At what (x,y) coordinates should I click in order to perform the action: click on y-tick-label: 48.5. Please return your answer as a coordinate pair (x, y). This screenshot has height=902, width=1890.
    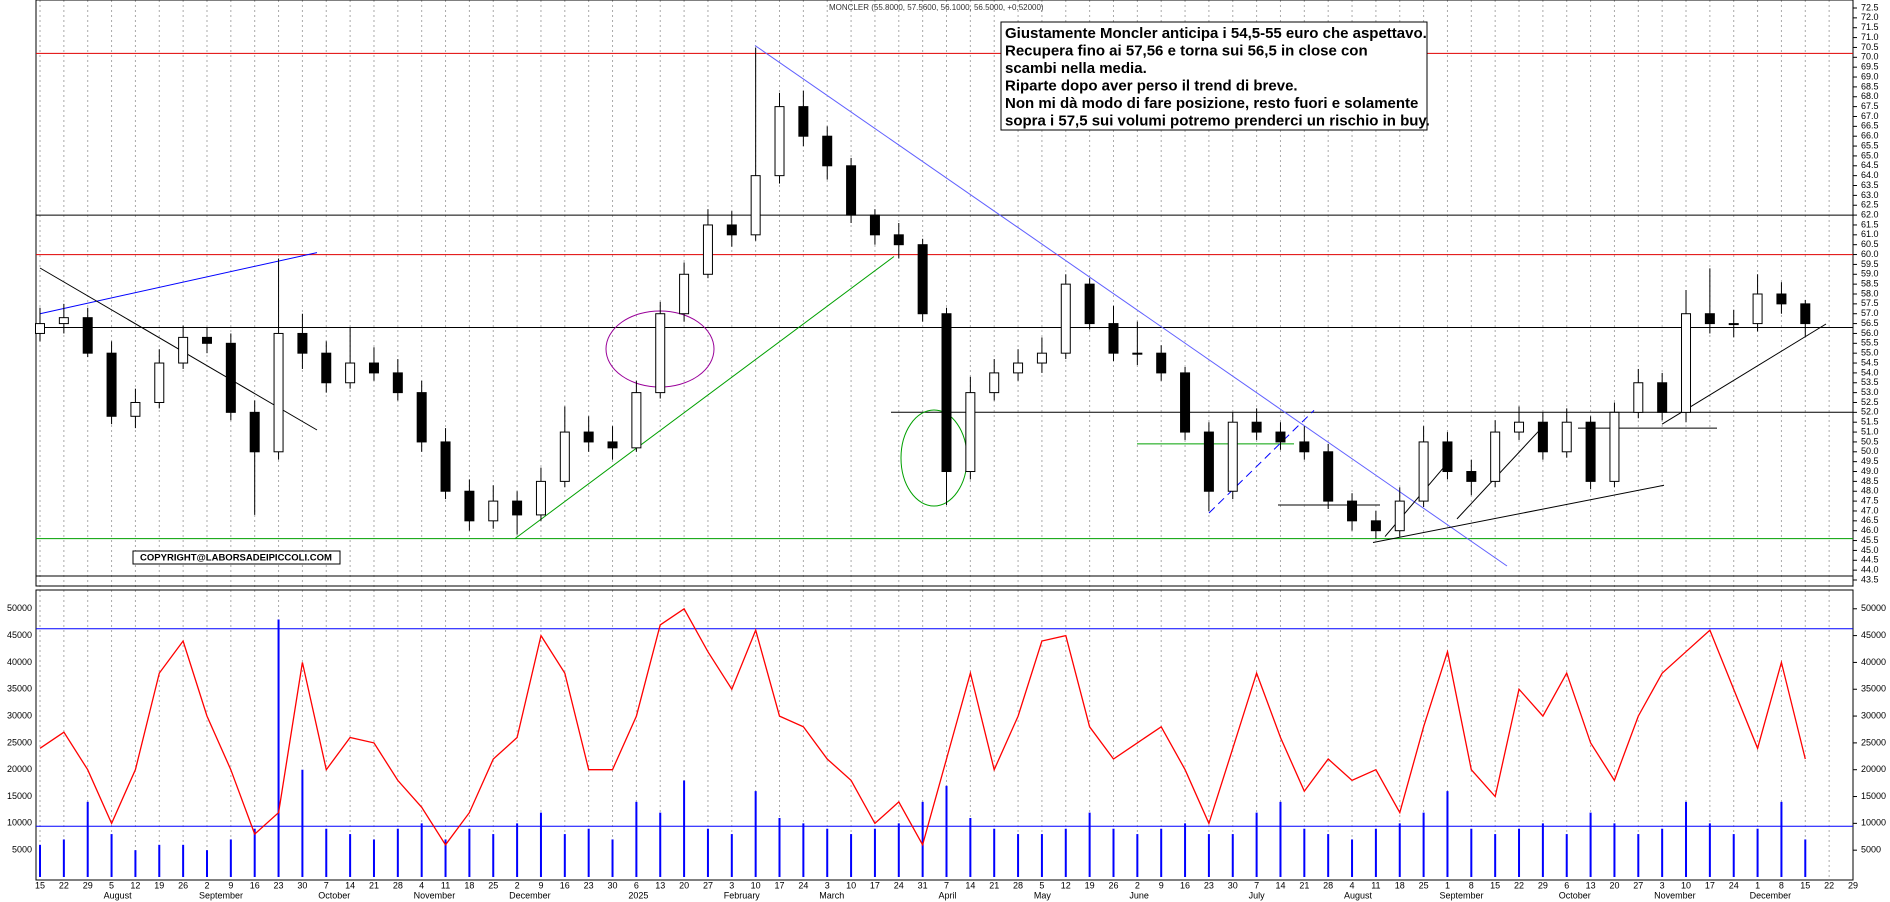
    Looking at the image, I should click on (1870, 481).